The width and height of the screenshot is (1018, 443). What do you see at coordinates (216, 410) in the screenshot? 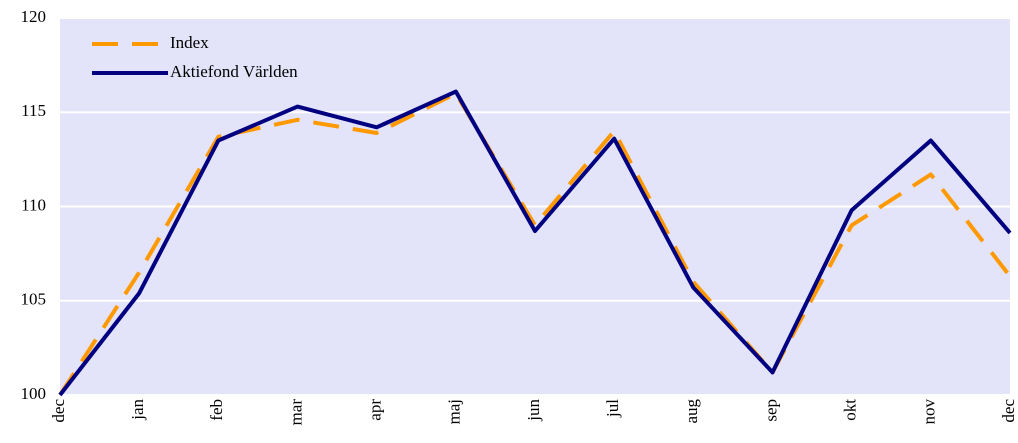
I see `x-tick-label: feb` at bounding box center [216, 410].